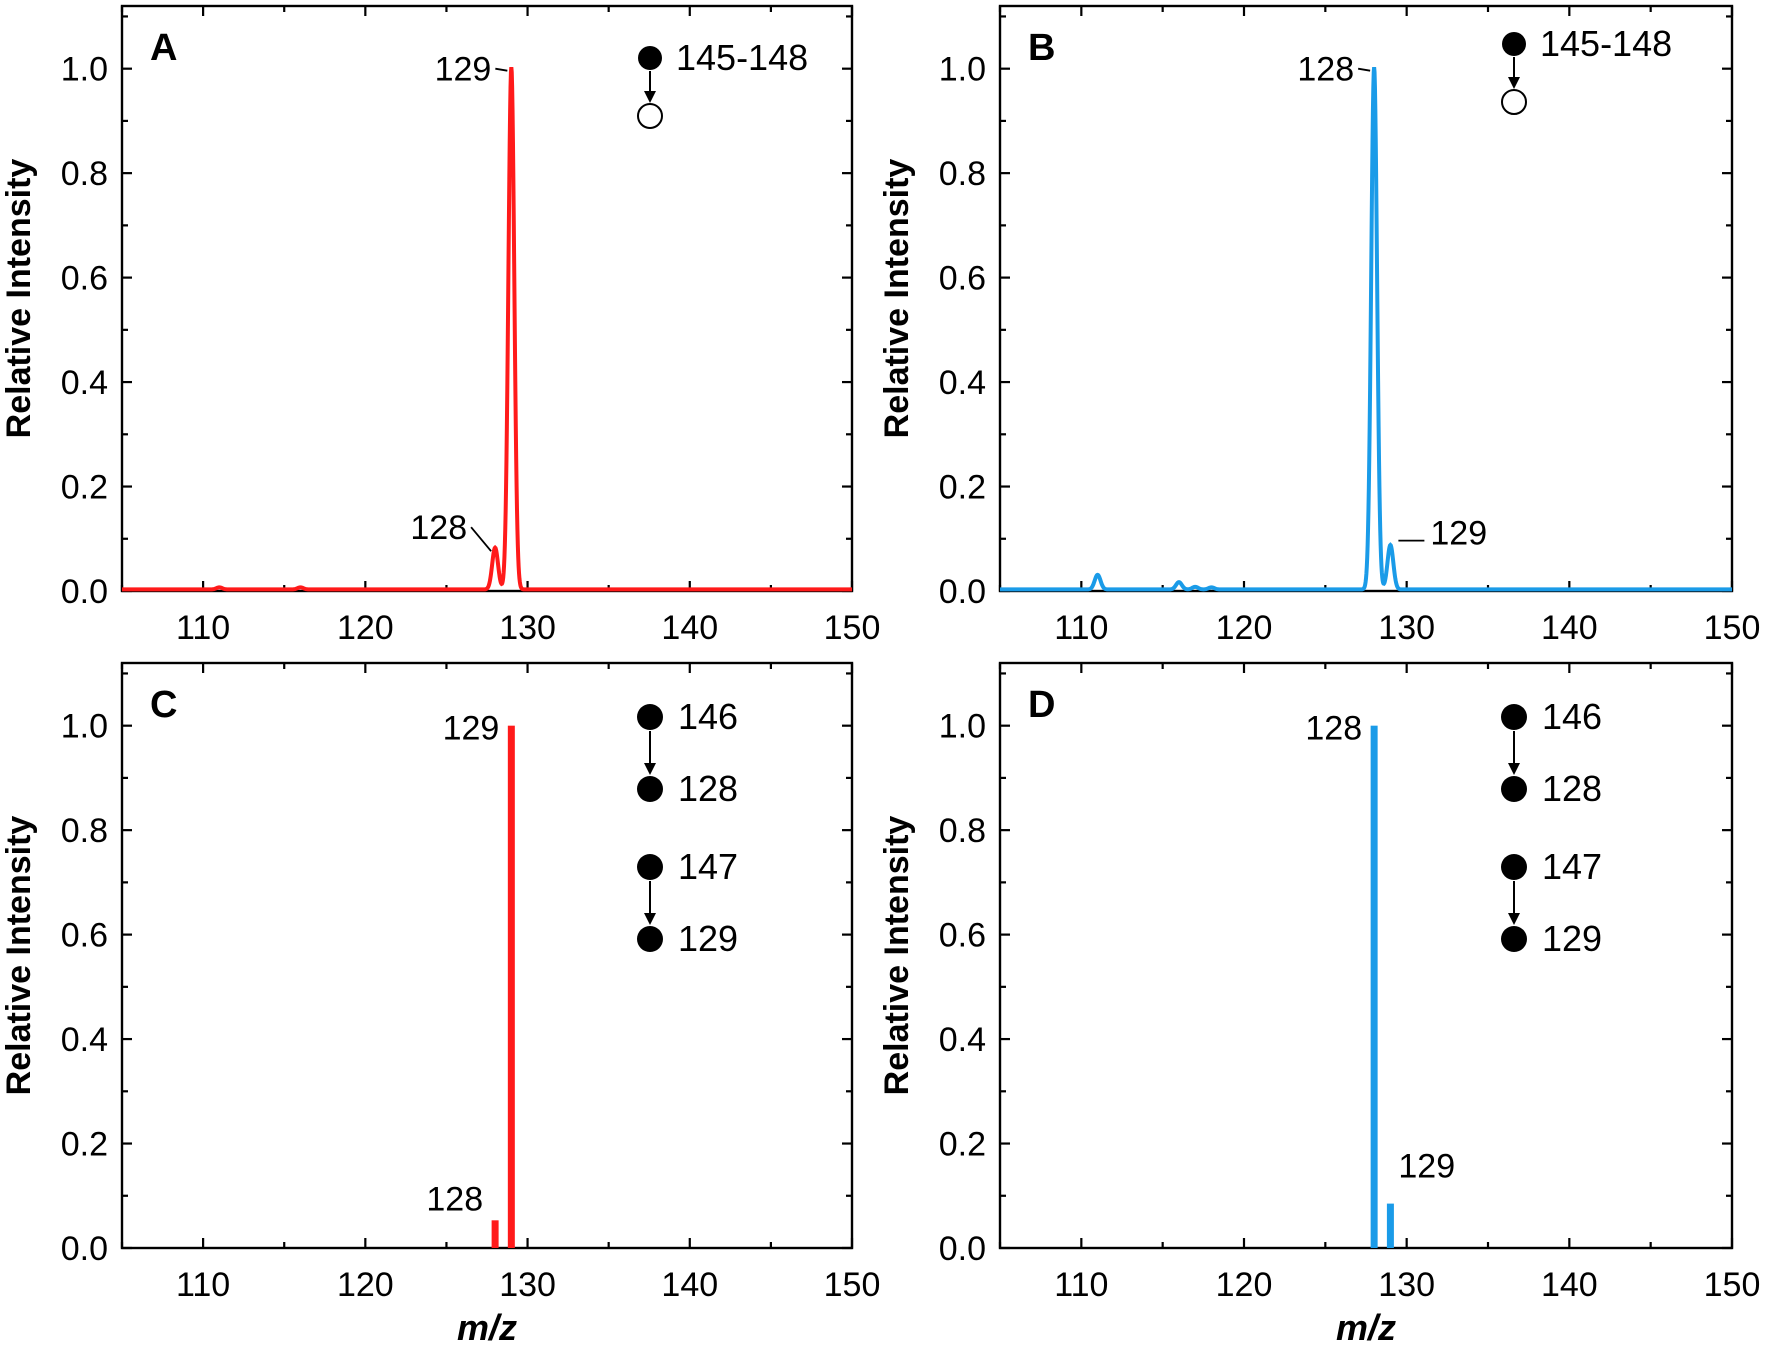 The width and height of the screenshot is (1768, 1350). I want to click on precursor-label: 145-148, so click(742, 57).